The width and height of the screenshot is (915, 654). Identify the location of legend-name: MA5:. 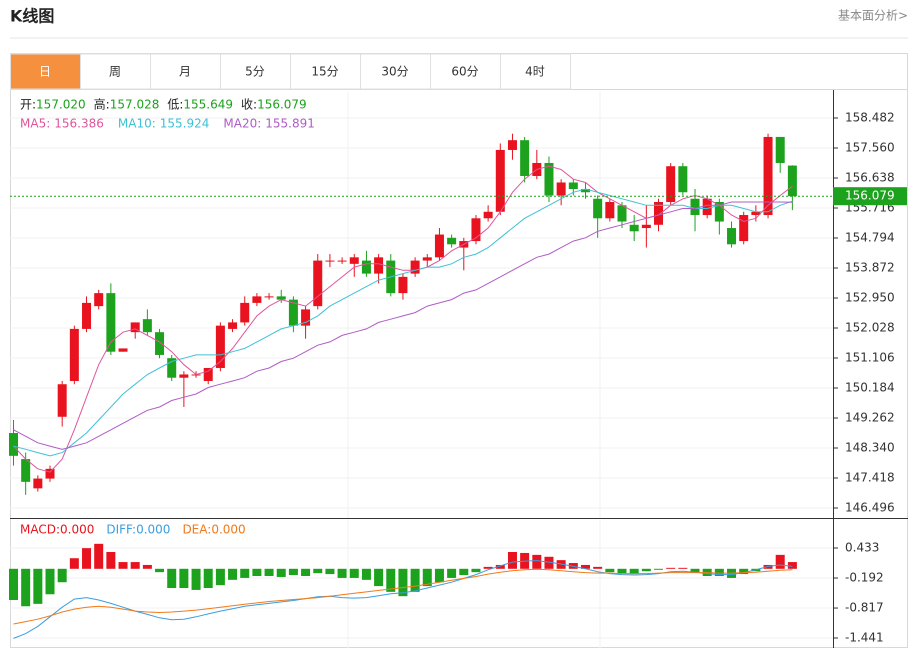
(35, 124).